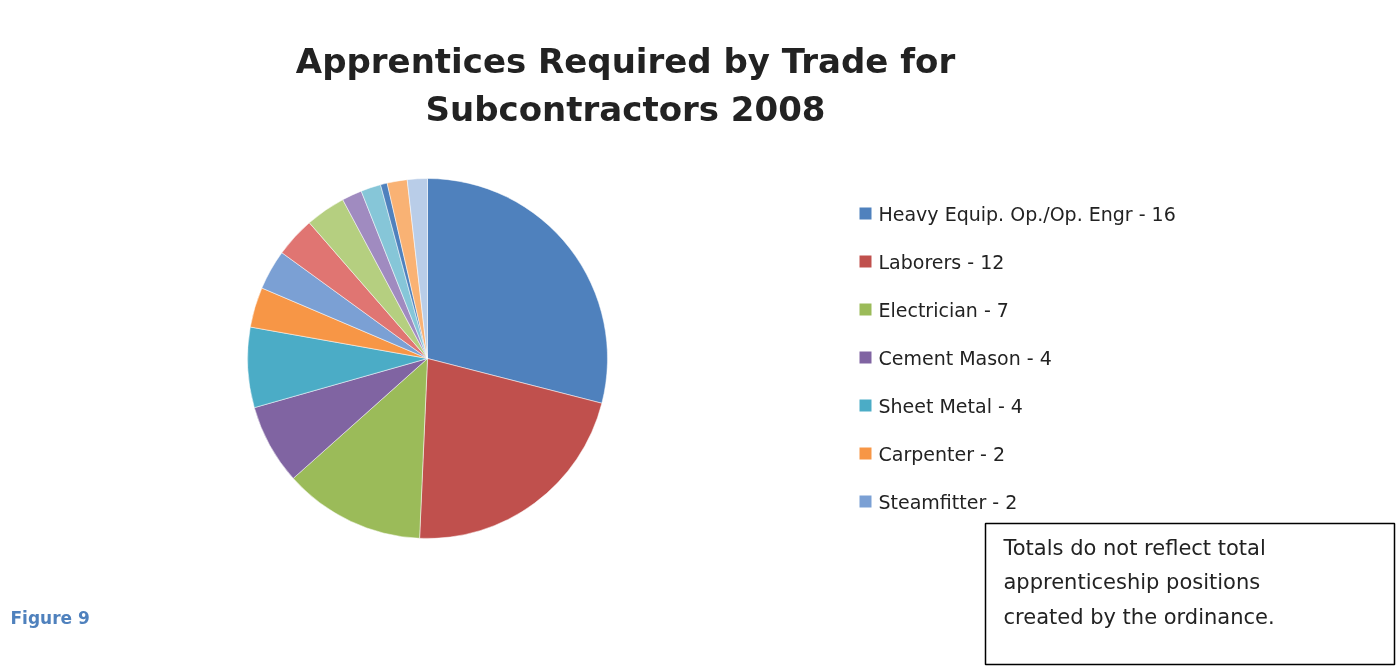 The width and height of the screenshot is (1396, 667). Describe the element at coordinates (950, 405) in the screenshot. I see `legend-label: Sheet Metal - 4` at that location.